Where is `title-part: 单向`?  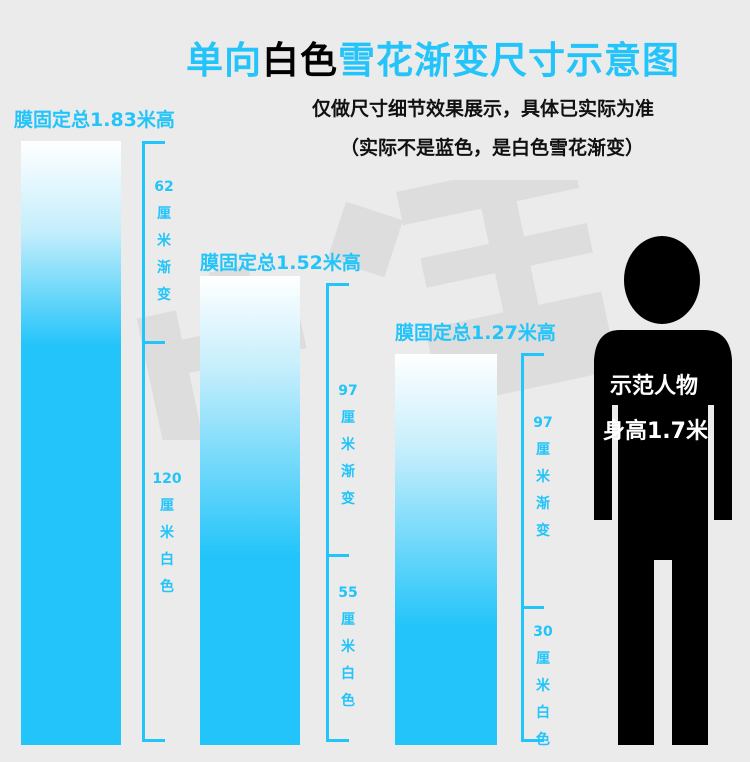 title-part: 单向 is located at coordinates (224, 60).